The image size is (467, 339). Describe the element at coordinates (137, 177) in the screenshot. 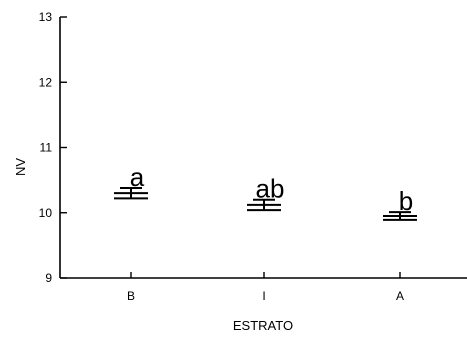

I see `significance-letter: a` at that location.